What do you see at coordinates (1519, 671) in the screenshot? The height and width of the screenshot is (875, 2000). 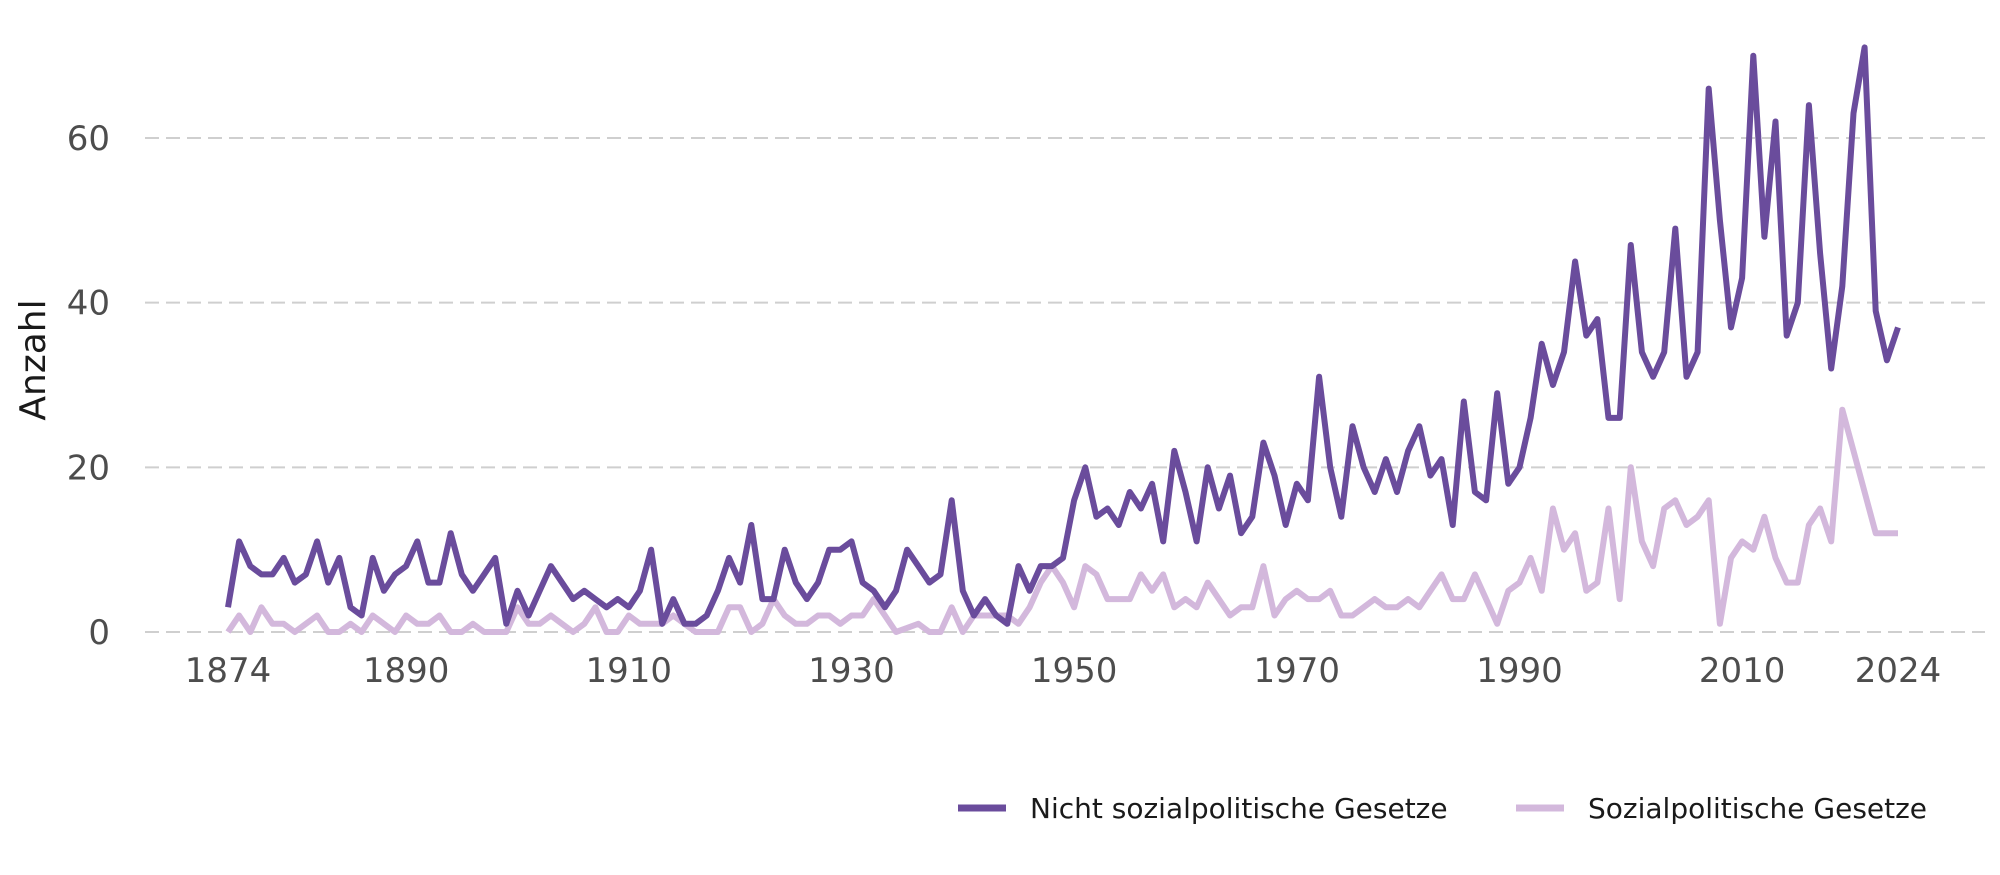 I see `x-tick-label: 1990` at bounding box center [1519, 671].